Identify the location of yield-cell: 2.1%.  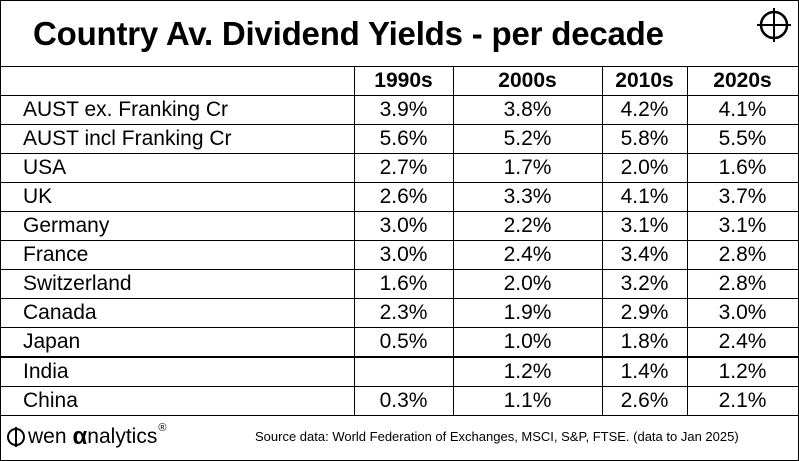
(742, 401).